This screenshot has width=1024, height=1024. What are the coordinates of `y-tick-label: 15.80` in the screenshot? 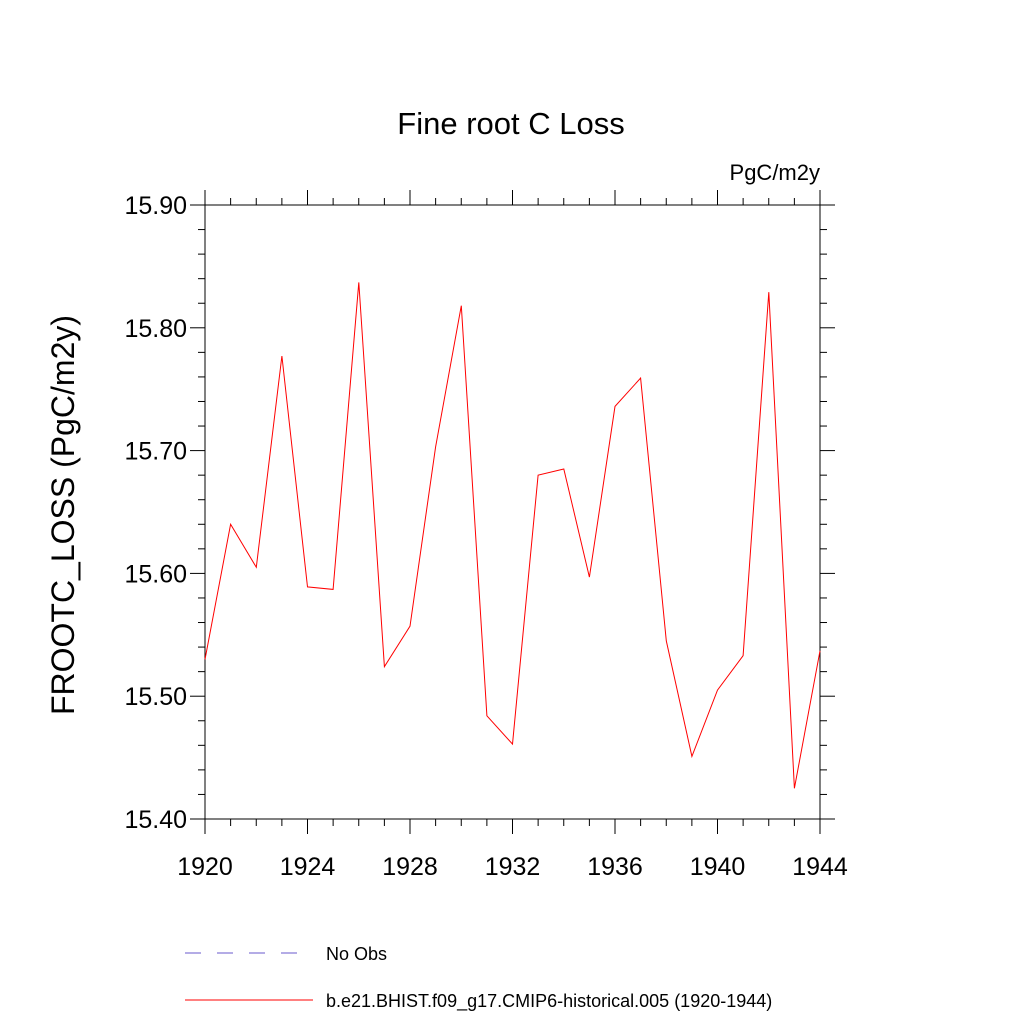 It's located at (155, 329).